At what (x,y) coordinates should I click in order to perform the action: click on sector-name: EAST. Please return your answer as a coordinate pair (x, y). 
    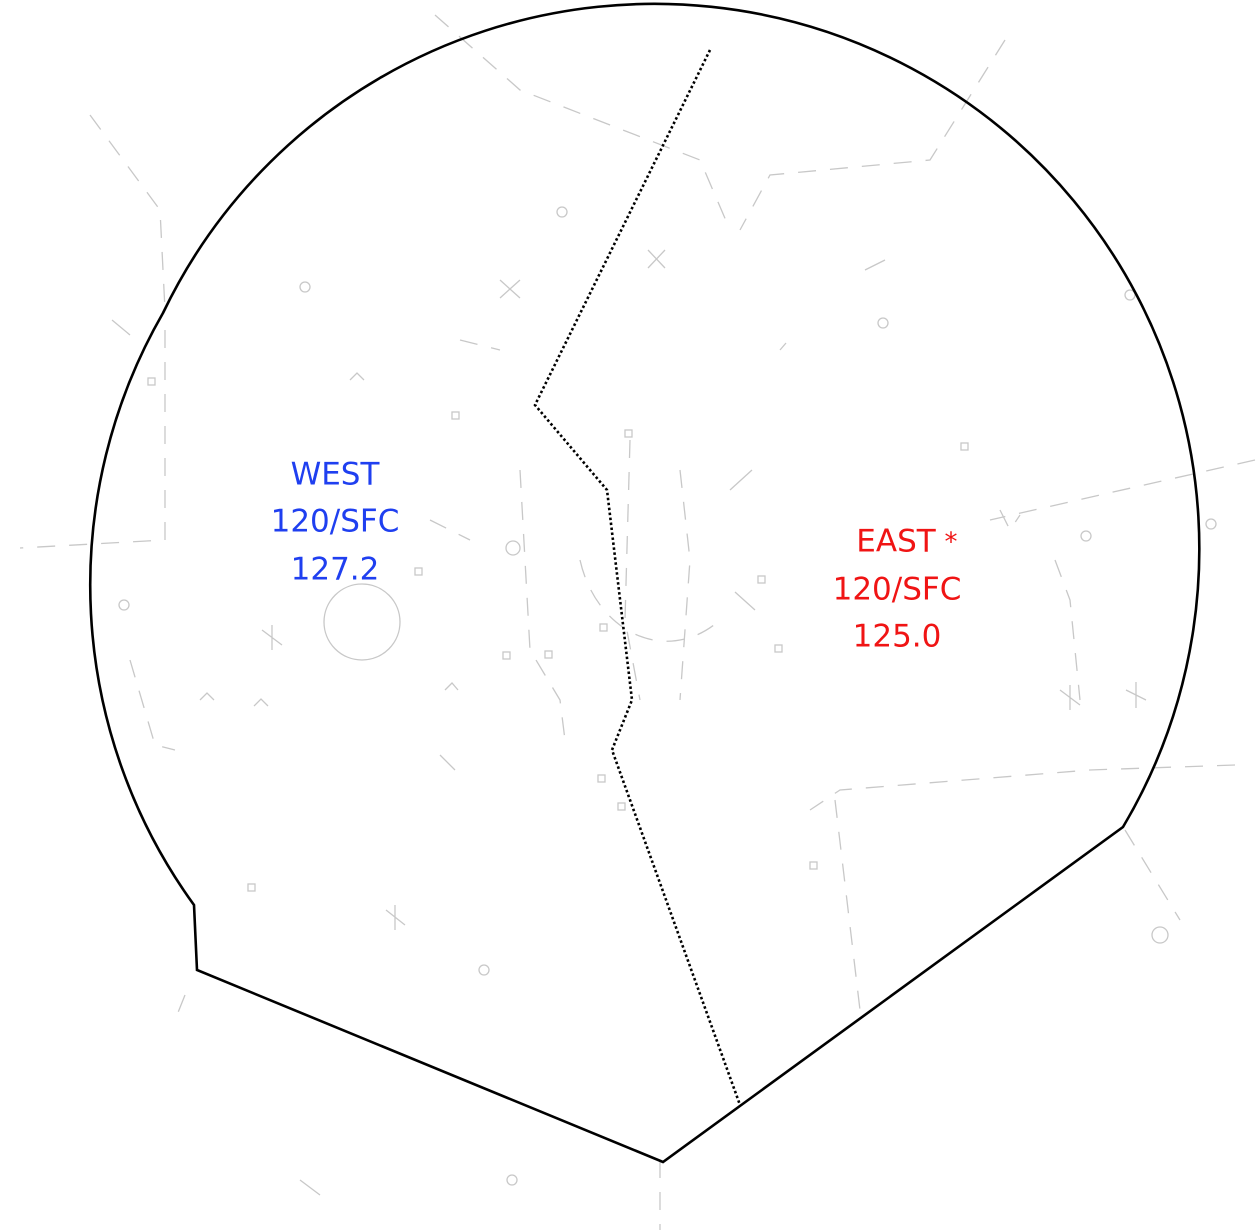
    Looking at the image, I should click on (896, 542).